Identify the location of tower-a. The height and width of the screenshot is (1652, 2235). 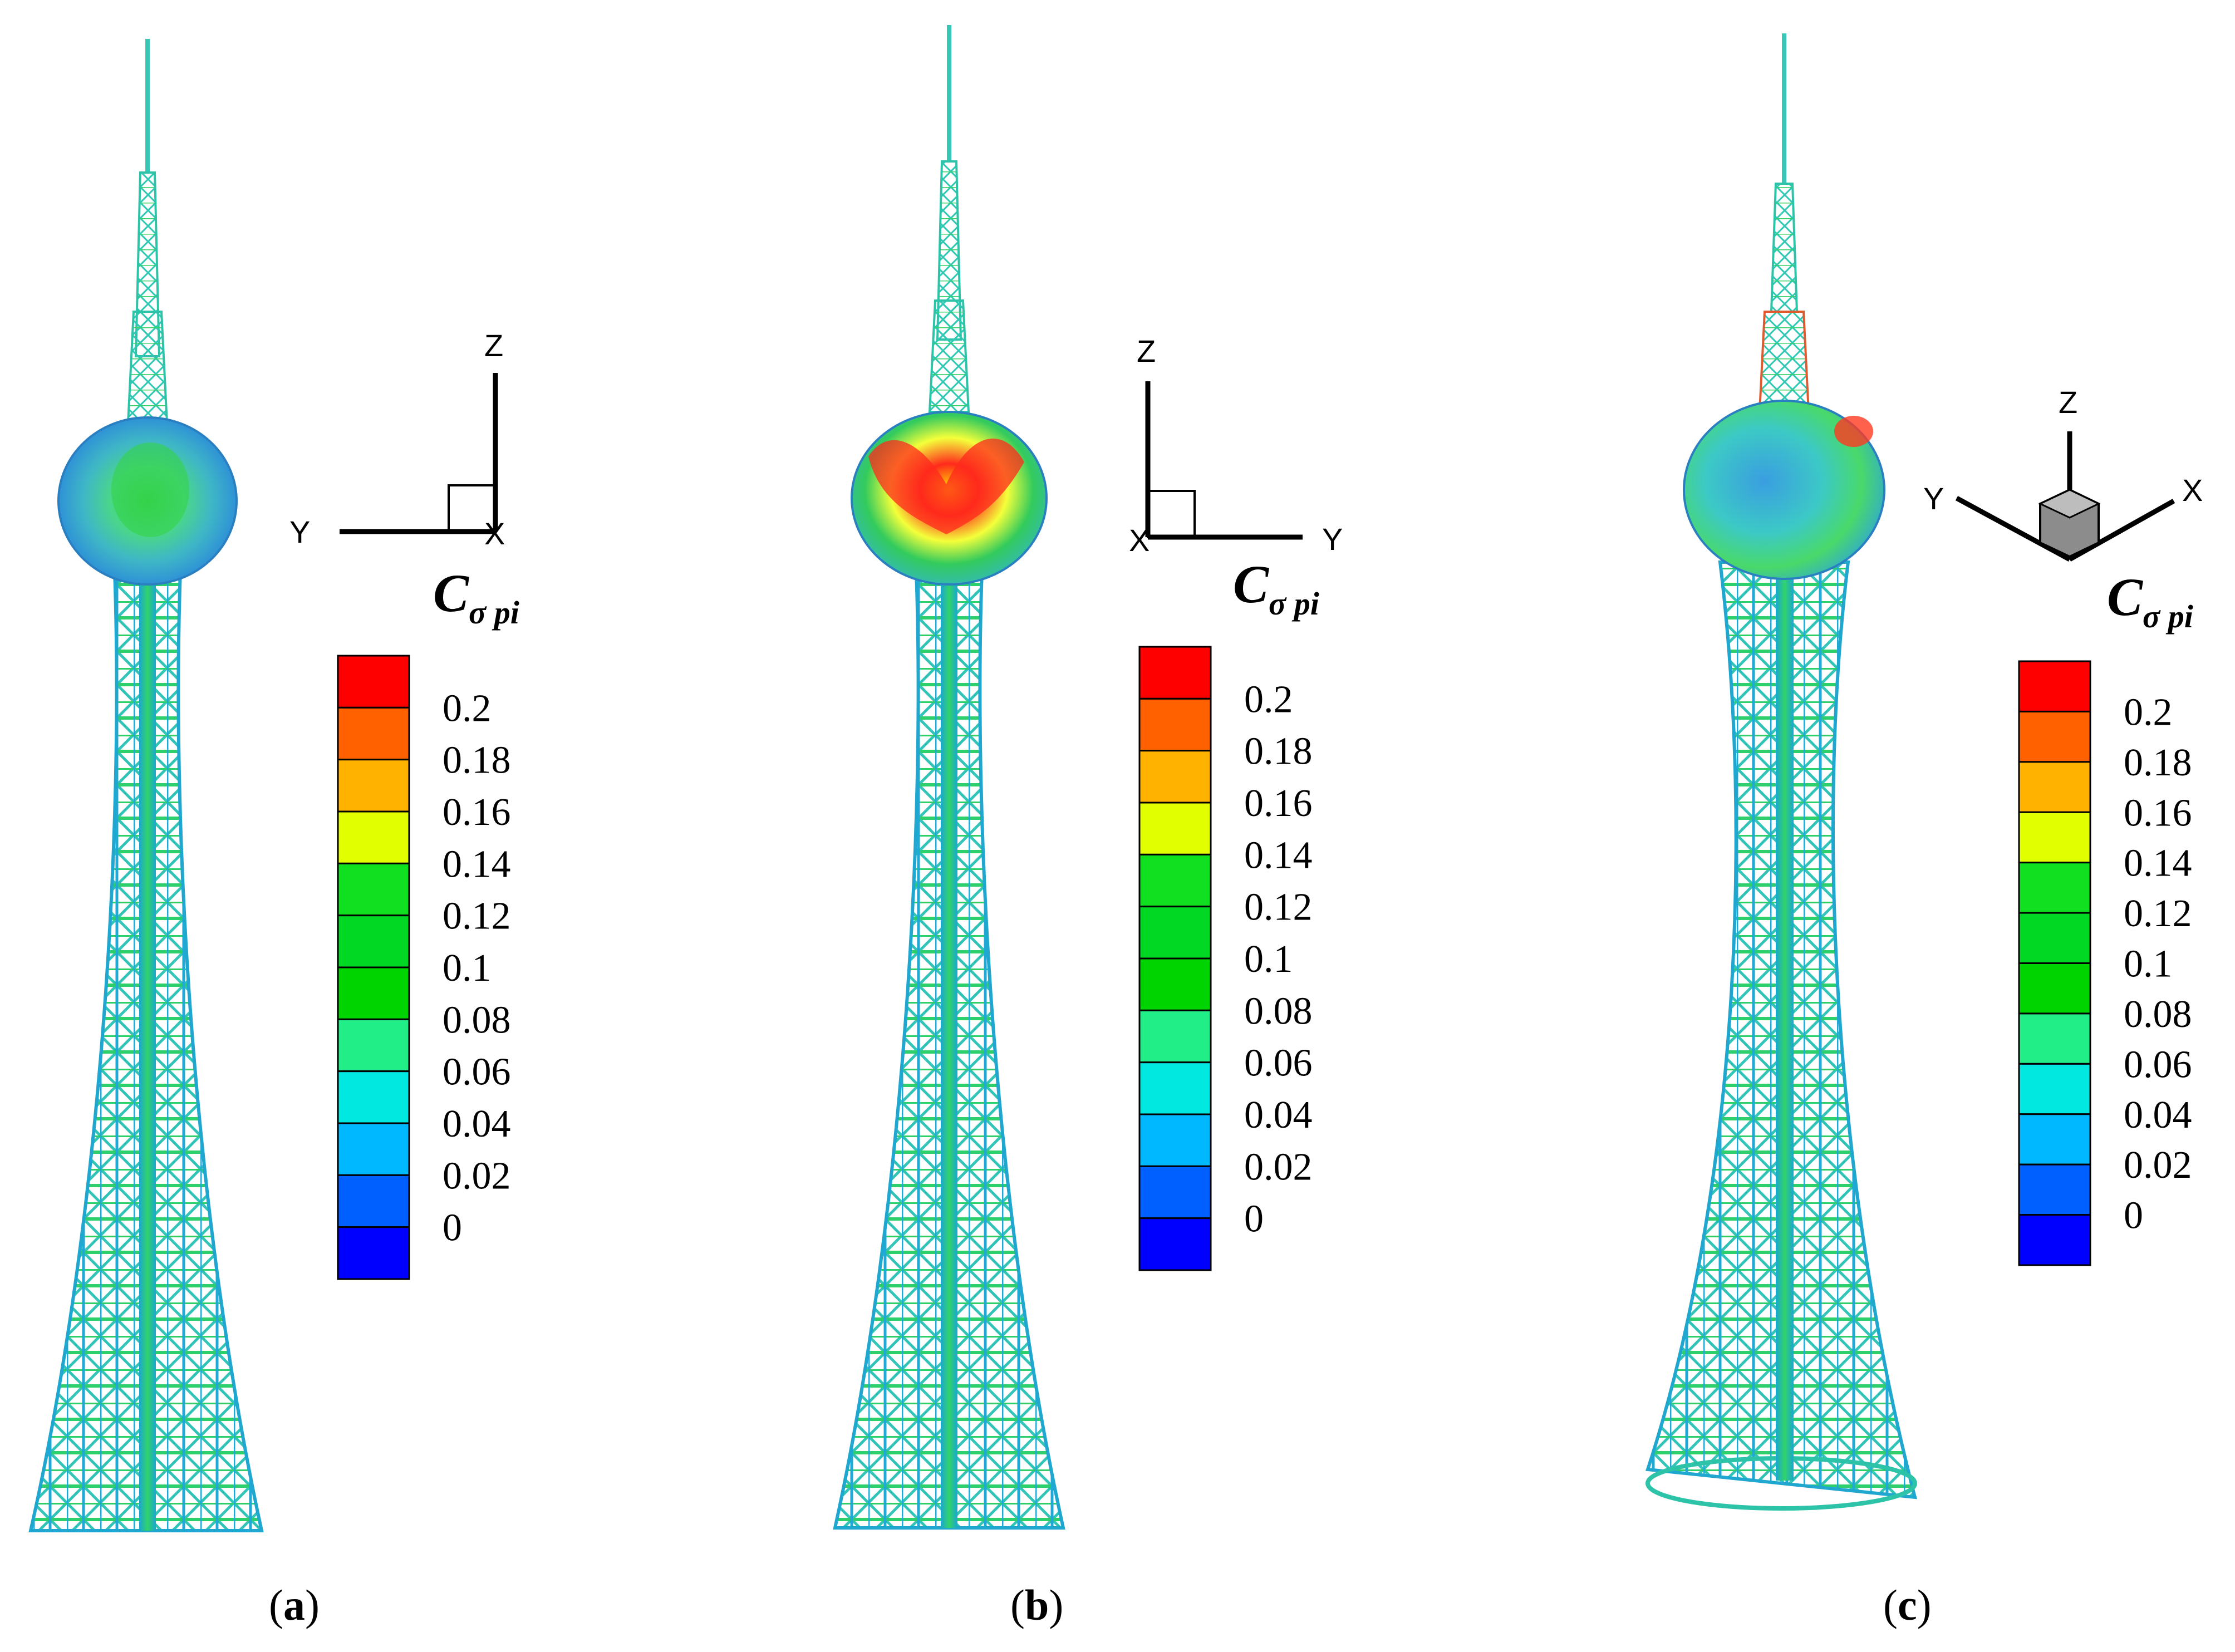
(146, 785).